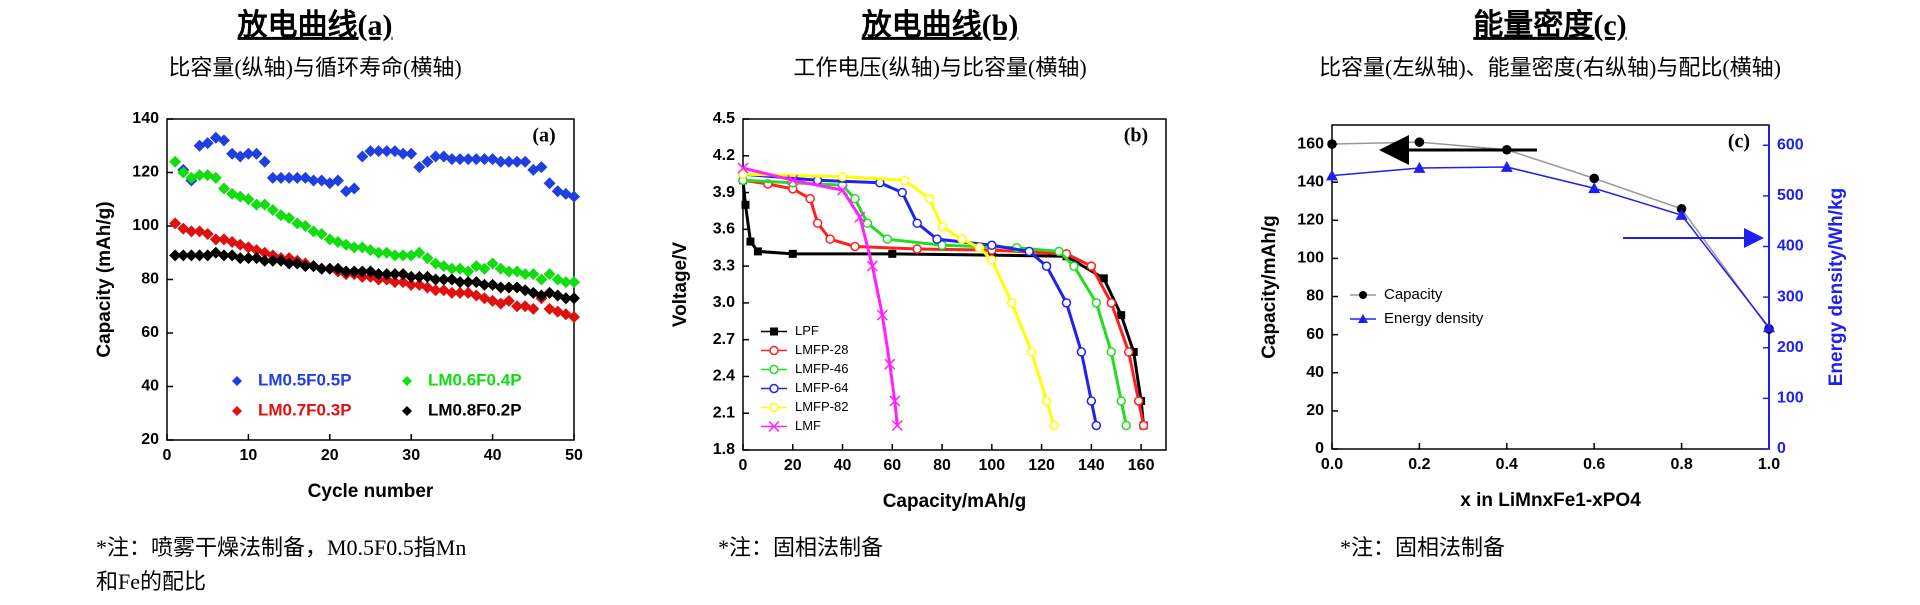  Describe the element at coordinates (305, 379) in the screenshot. I see `legend-label: LM0.5F0.5P` at that location.